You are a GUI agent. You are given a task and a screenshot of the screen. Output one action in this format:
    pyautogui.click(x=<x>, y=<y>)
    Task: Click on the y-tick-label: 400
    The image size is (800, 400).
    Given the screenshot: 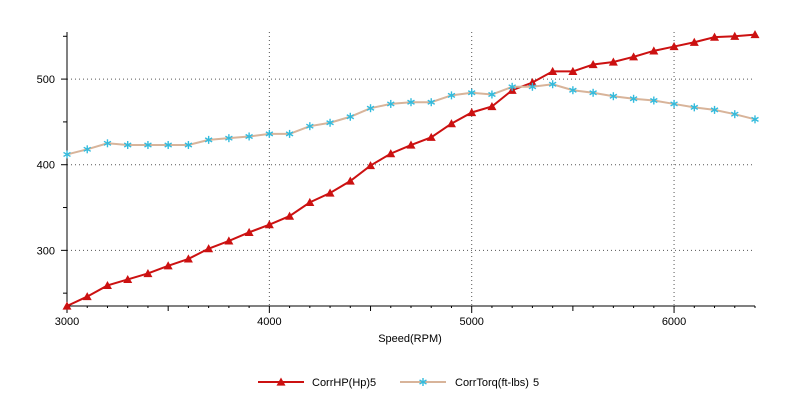 What is the action you would take?
    pyautogui.click(x=46, y=166)
    